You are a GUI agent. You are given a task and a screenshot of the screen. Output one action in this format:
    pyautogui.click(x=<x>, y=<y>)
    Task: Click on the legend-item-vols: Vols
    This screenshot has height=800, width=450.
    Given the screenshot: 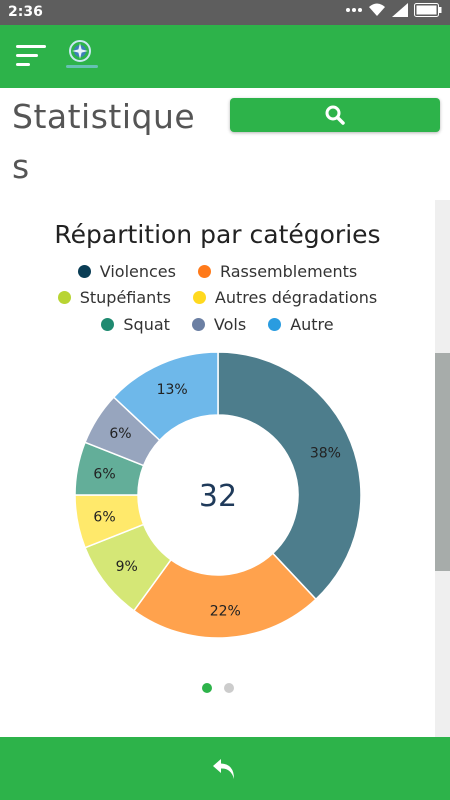 What is the action you would take?
    pyautogui.click(x=219, y=324)
    